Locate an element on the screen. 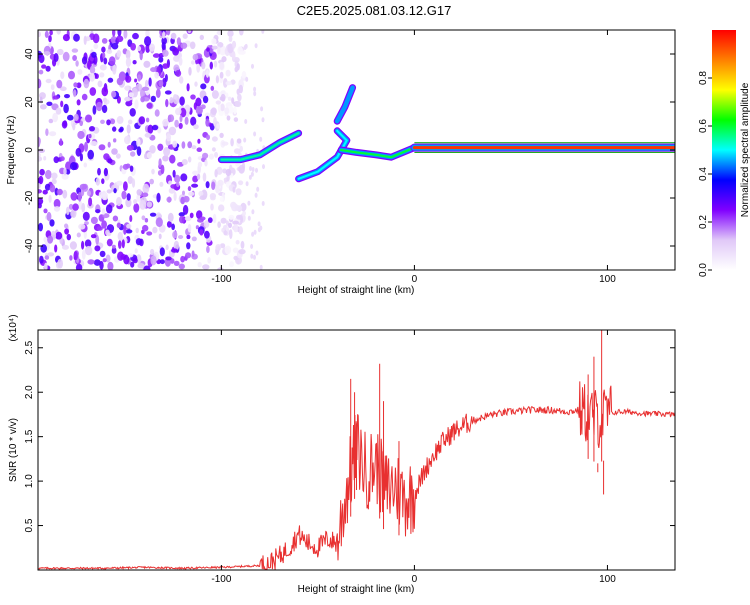 This screenshot has height=605, width=750. colorbar-ramp is located at coordinates (724, 150).